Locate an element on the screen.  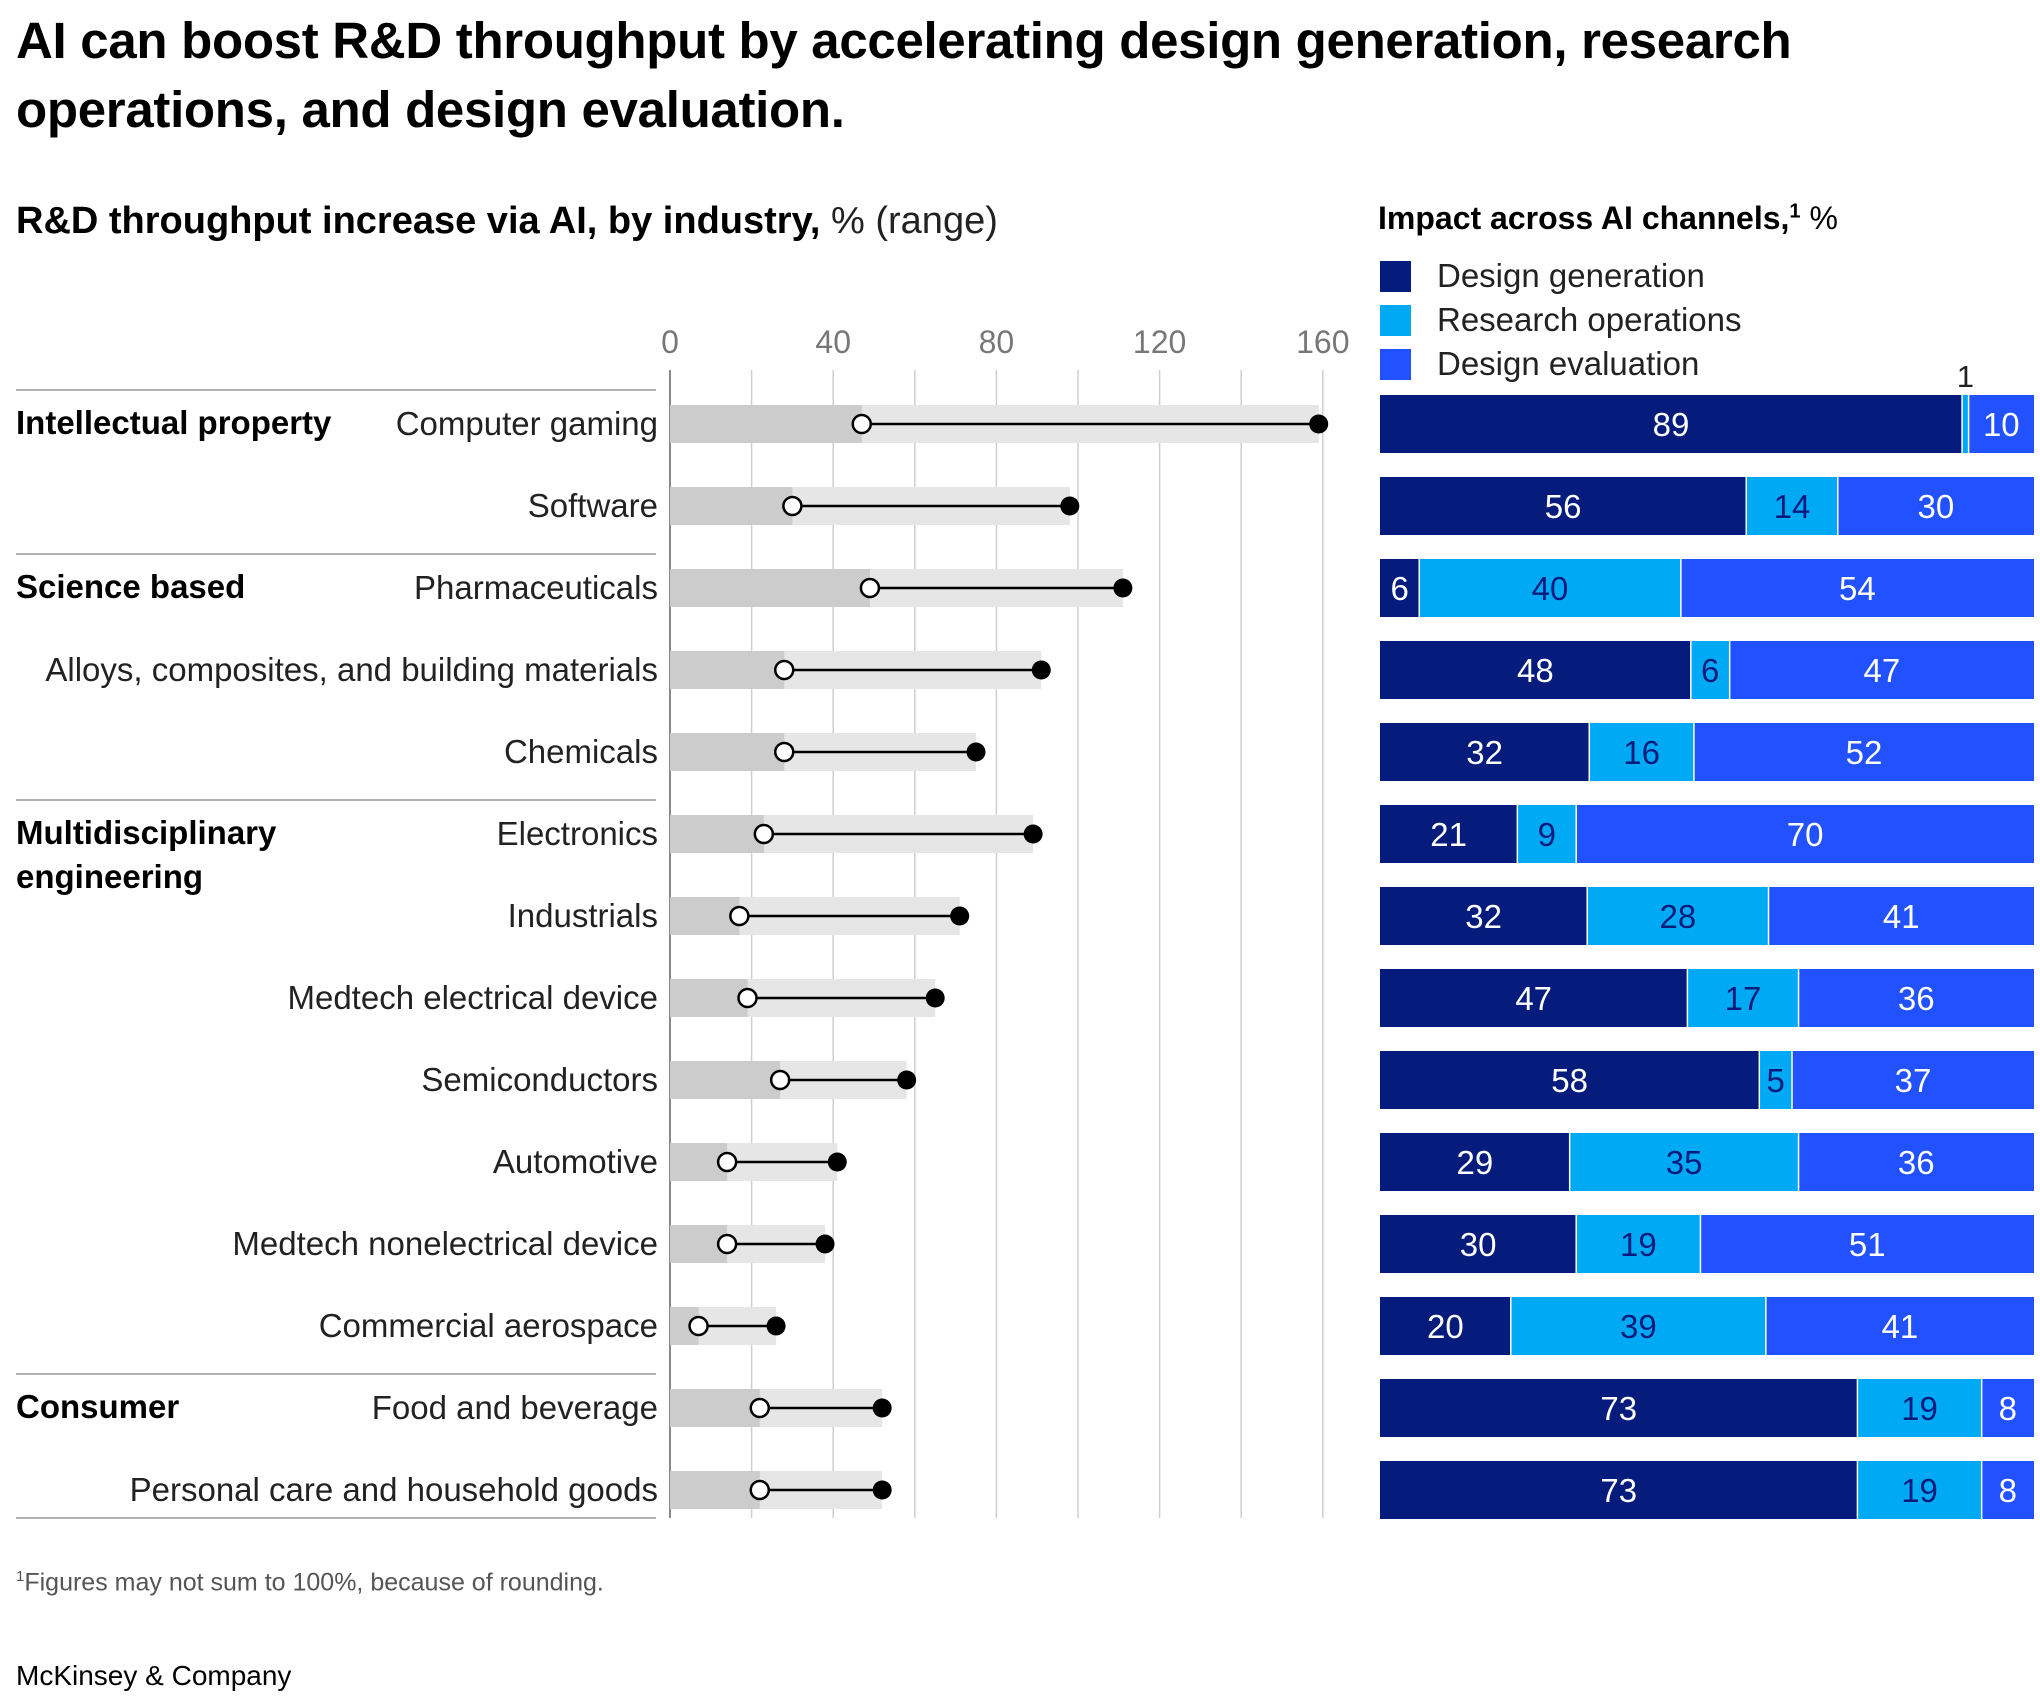
bar-computer-gaming-design-generation is located at coordinates (1671, 424).